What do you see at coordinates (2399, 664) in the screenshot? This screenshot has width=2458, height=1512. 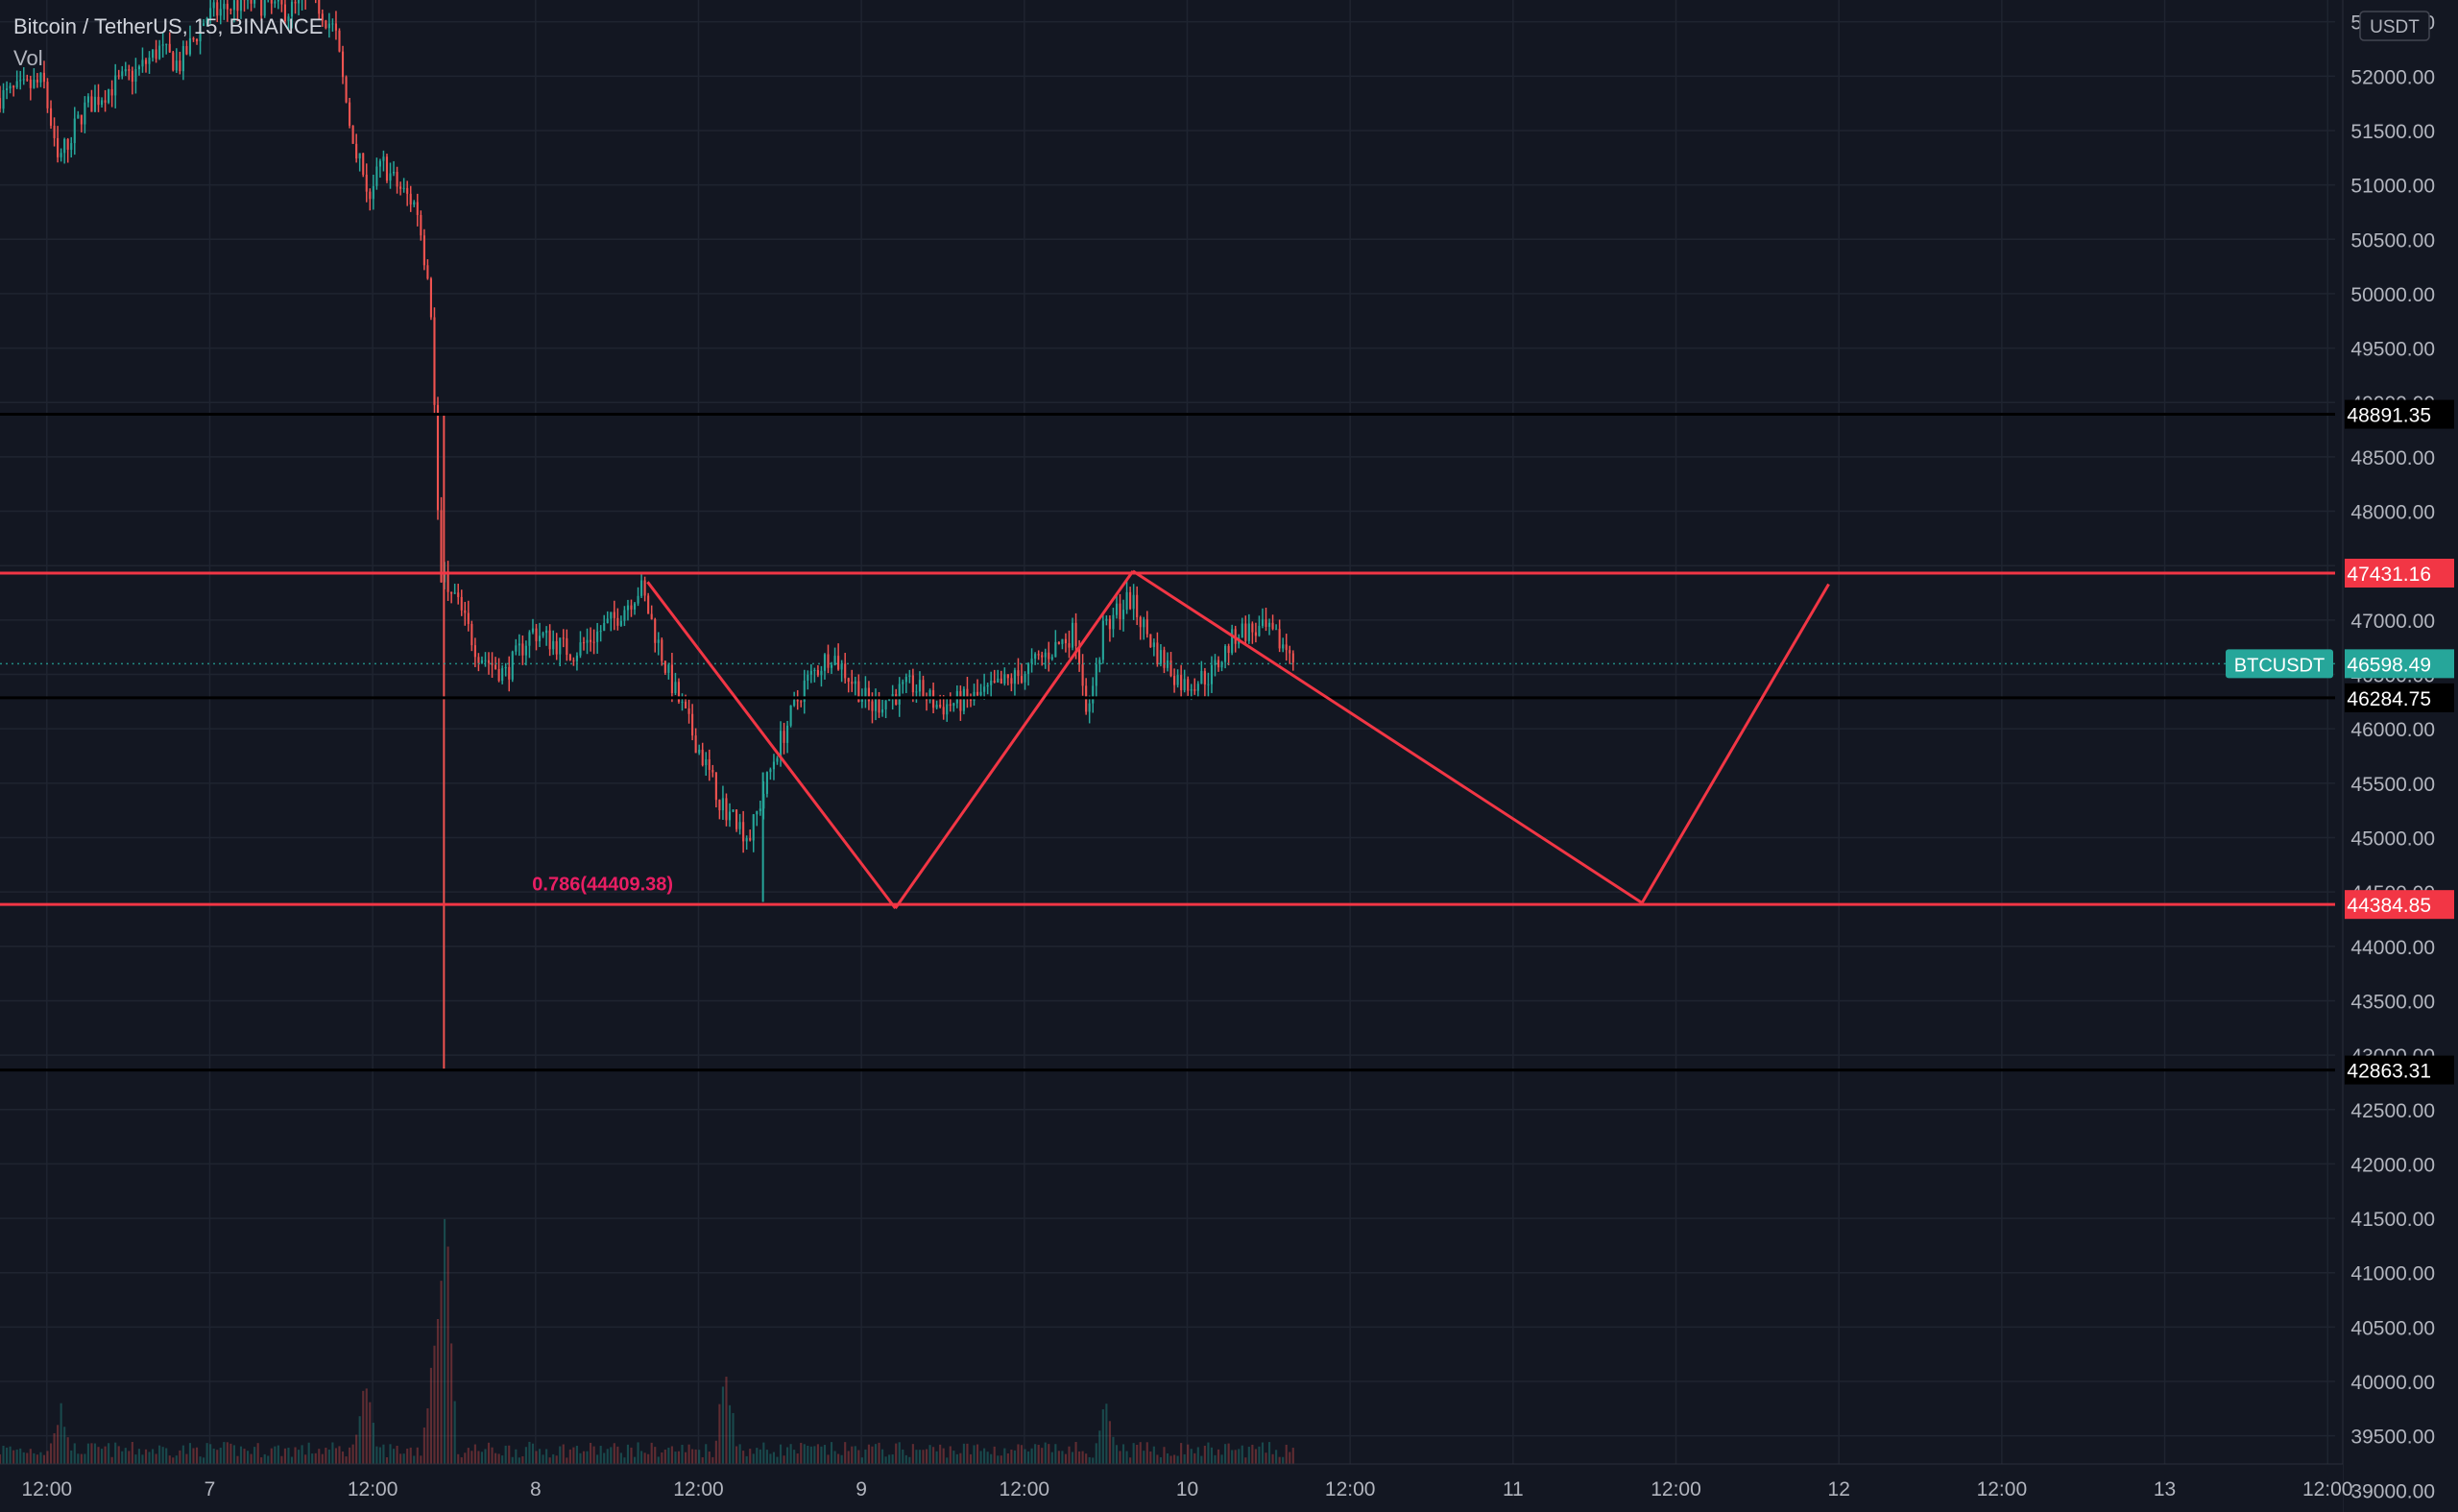 I see `last-price-tag` at bounding box center [2399, 664].